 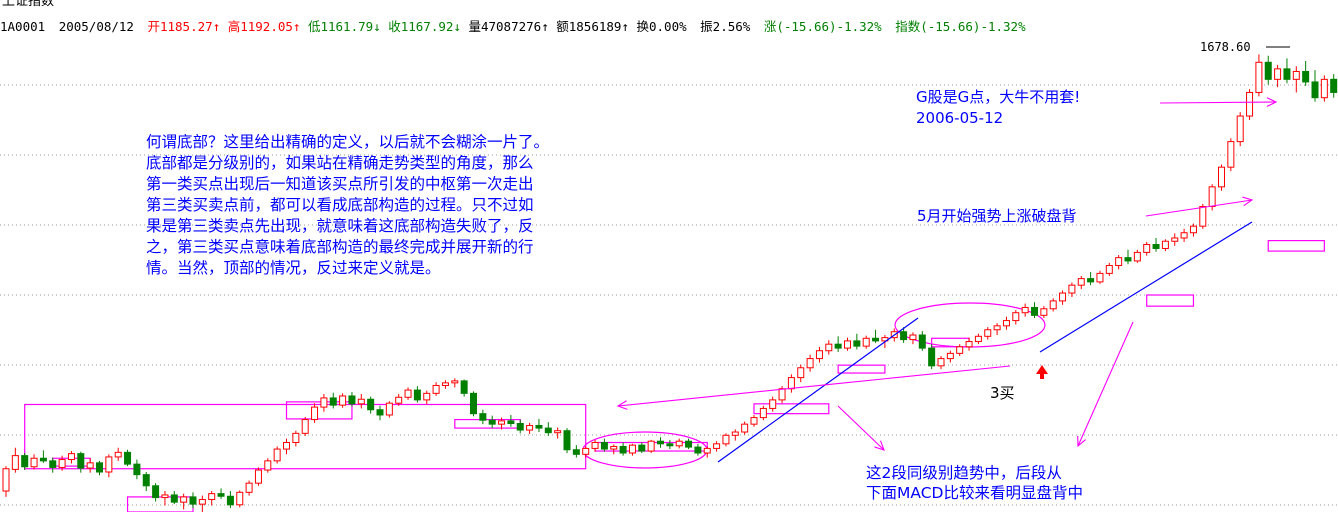 What do you see at coordinates (964, 473) in the screenshot?
I see `divergence-line: 这2段同级别趋势中，后段从` at bounding box center [964, 473].